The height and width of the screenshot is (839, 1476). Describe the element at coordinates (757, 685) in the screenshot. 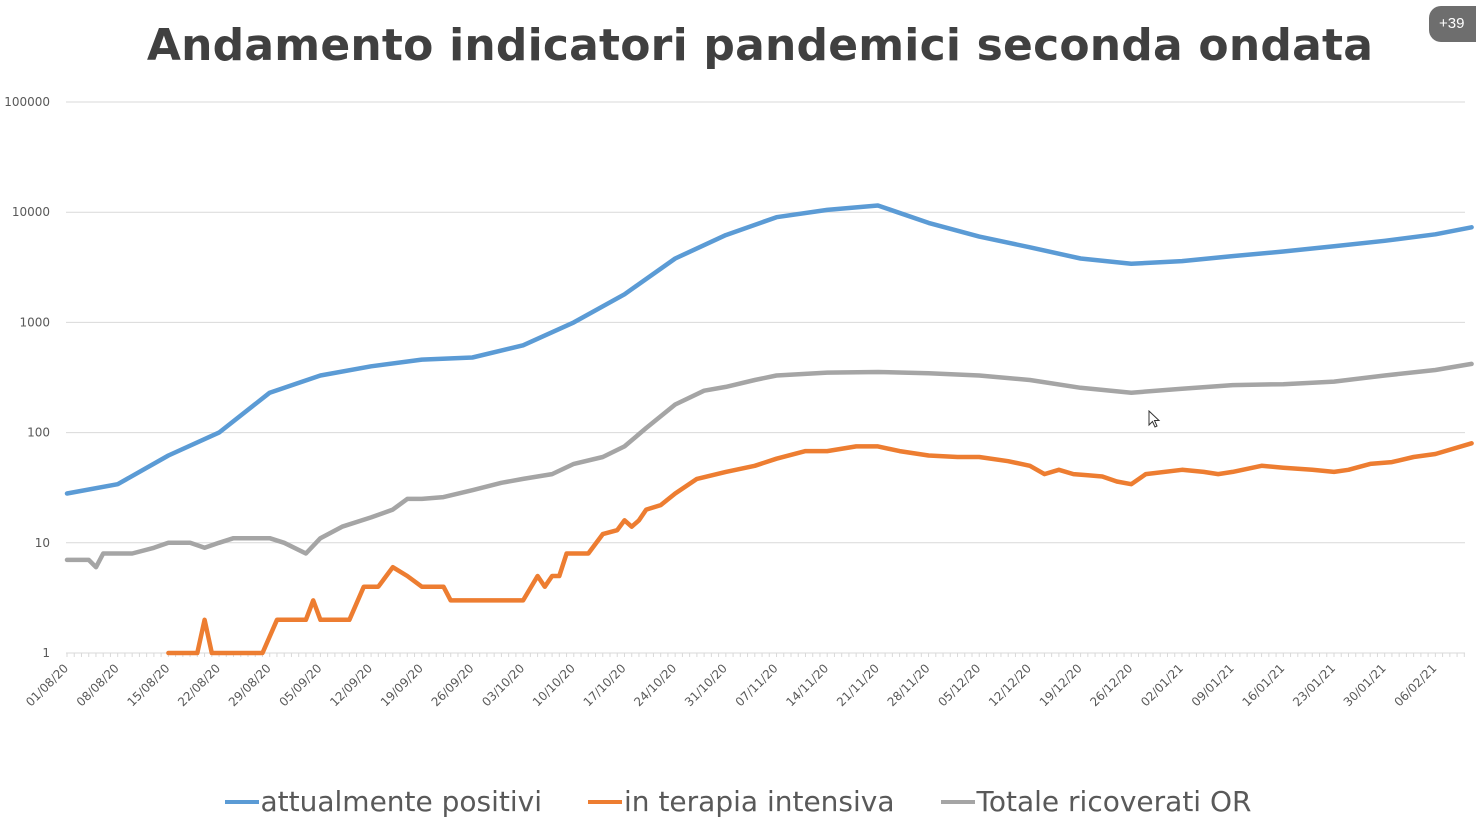

I see `x-tick-label: 07/11/20` at that location.